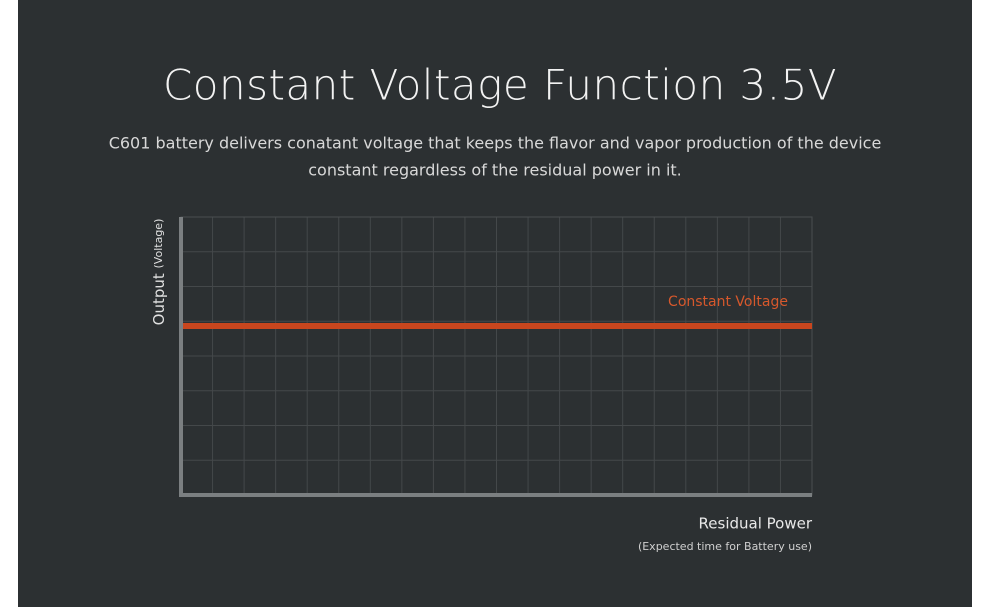 Image resolution: width=1000 pixels, height=607 pixels. Describe the element at coordinates (500, 85) in the screenshot. I see `title: Constant Voltage Function 3.5V` at that location.